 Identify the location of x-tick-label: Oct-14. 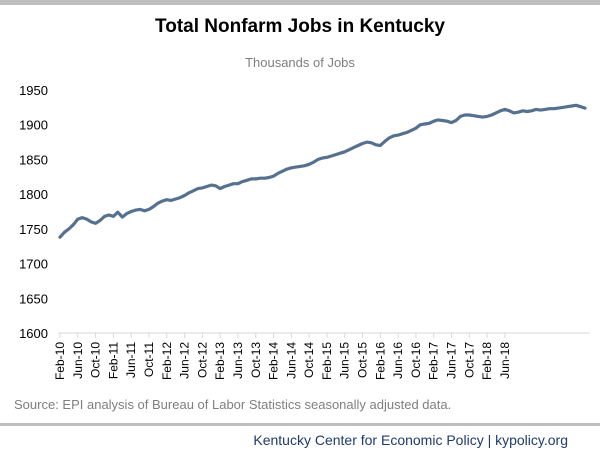
(309, 360).